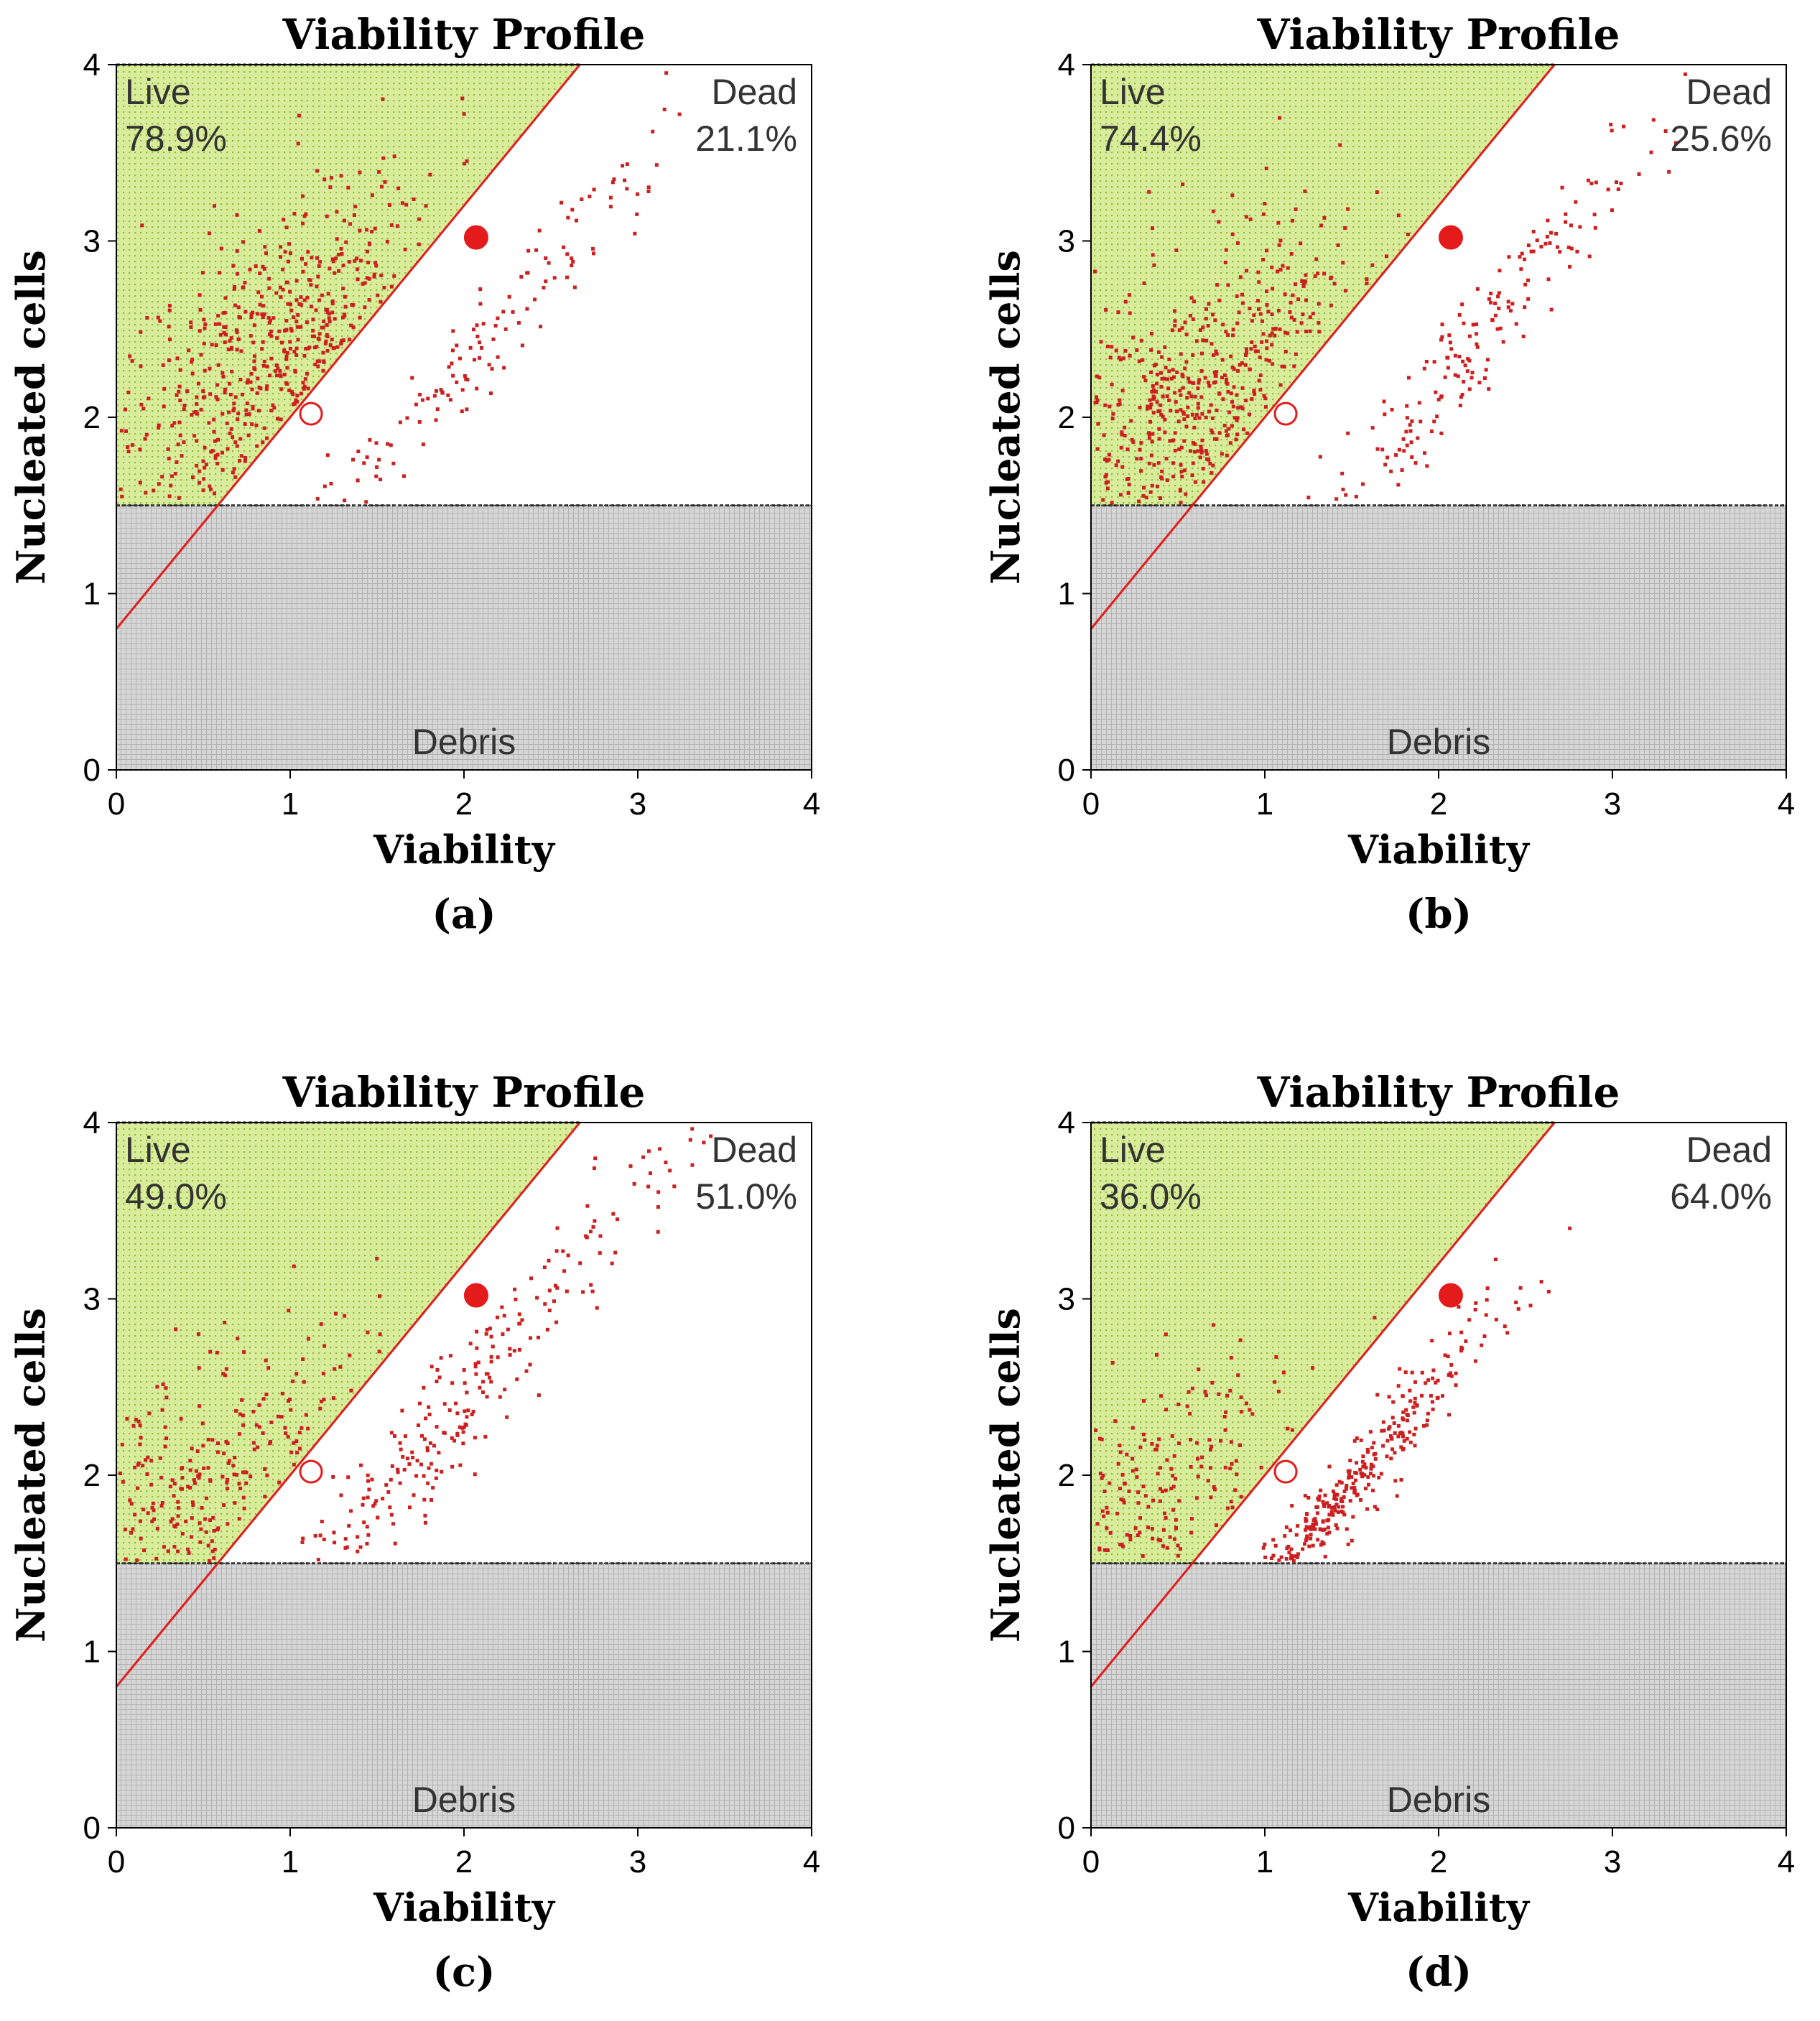 The height and width of the screenshot is (2021, 1820). Describe the element at coordinates (1151, 139) in the screenshot. I see `live-percent: 74.4%` at that location.